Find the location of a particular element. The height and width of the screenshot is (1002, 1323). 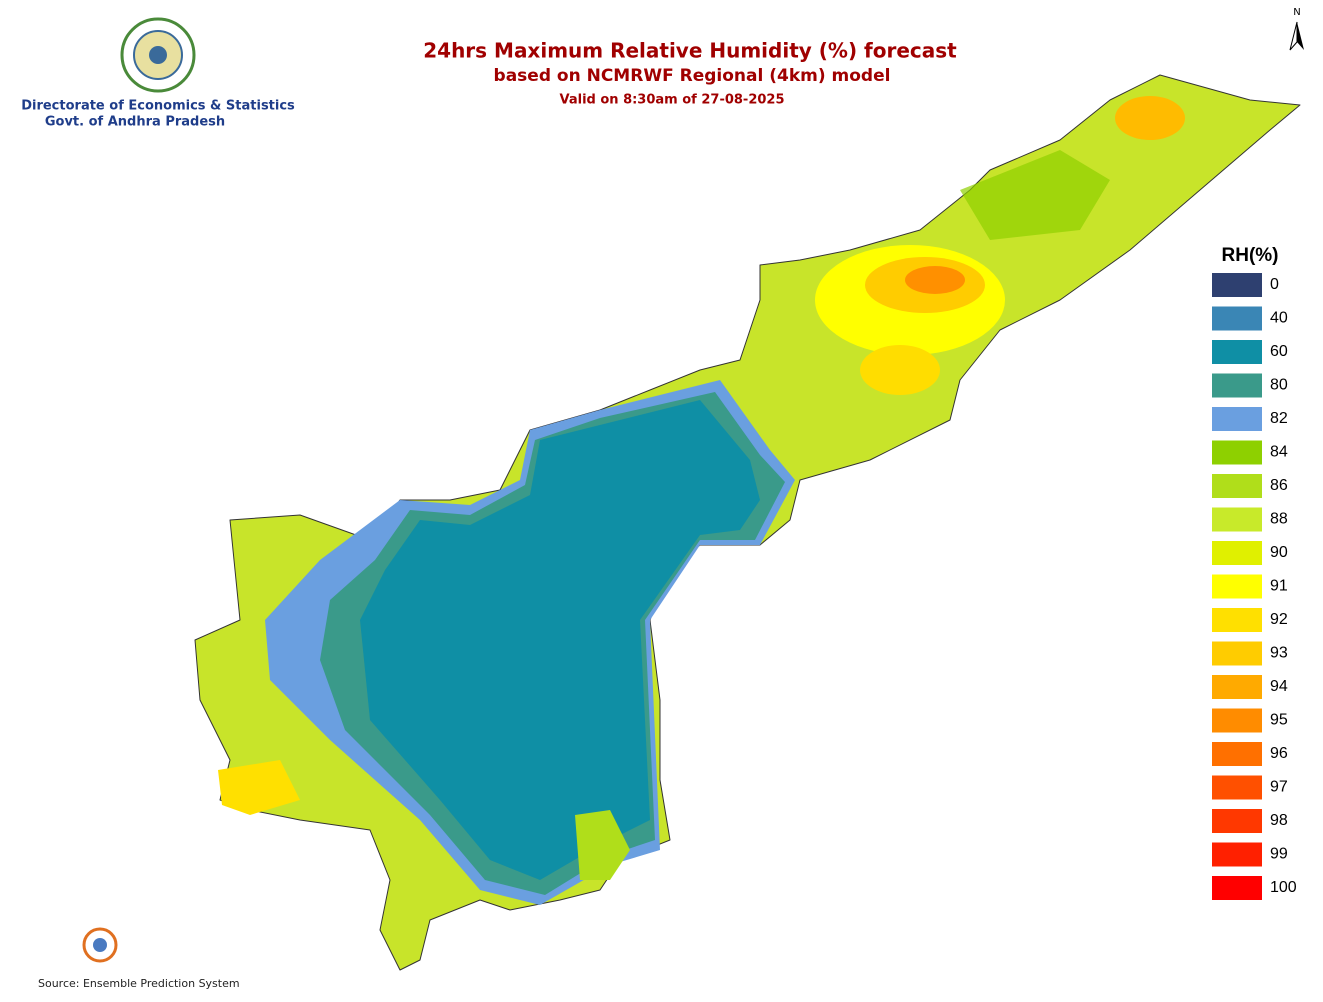

valid-date: Valid on 8:30am of 27-08-2025 is located at coordinates (671, 100).